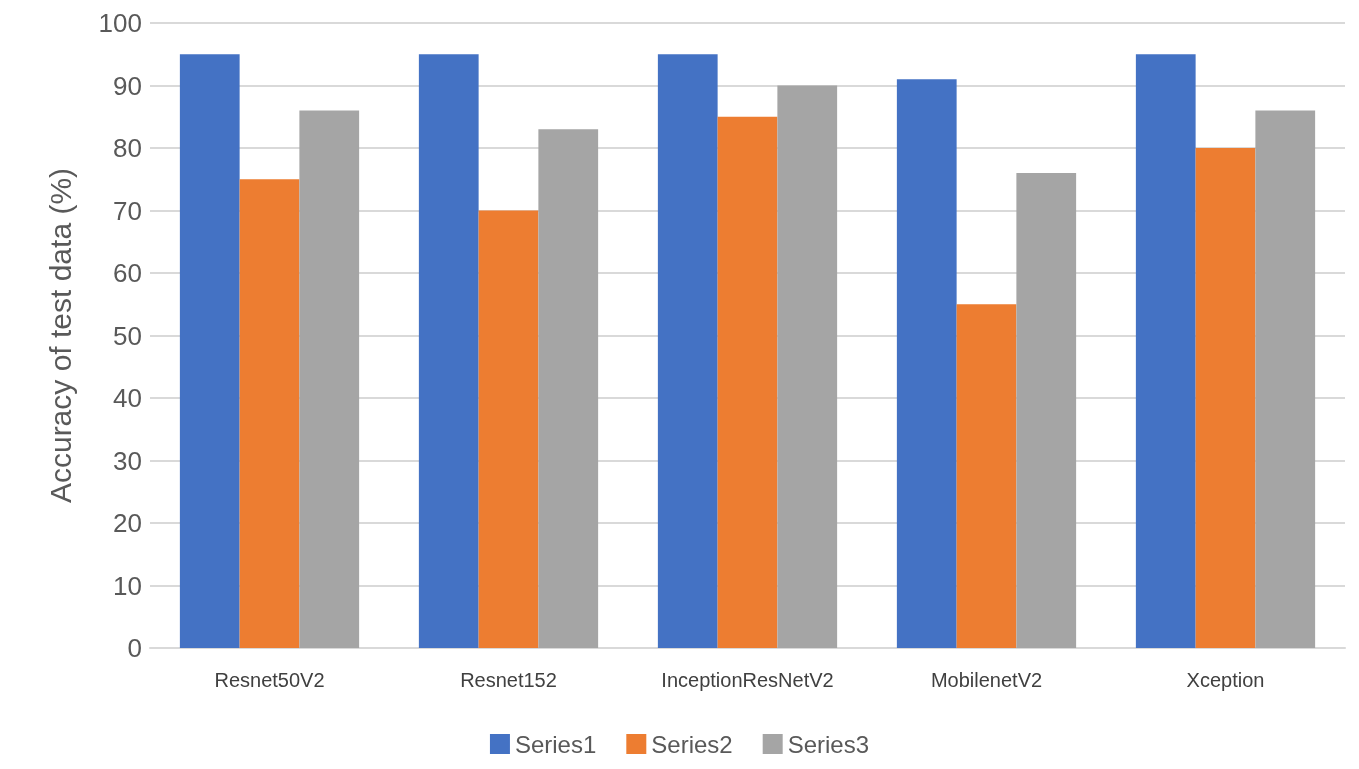 The width and height of the screenshot is (1359, 769). I want to click on legend-label: Series3, so click(828, 744).